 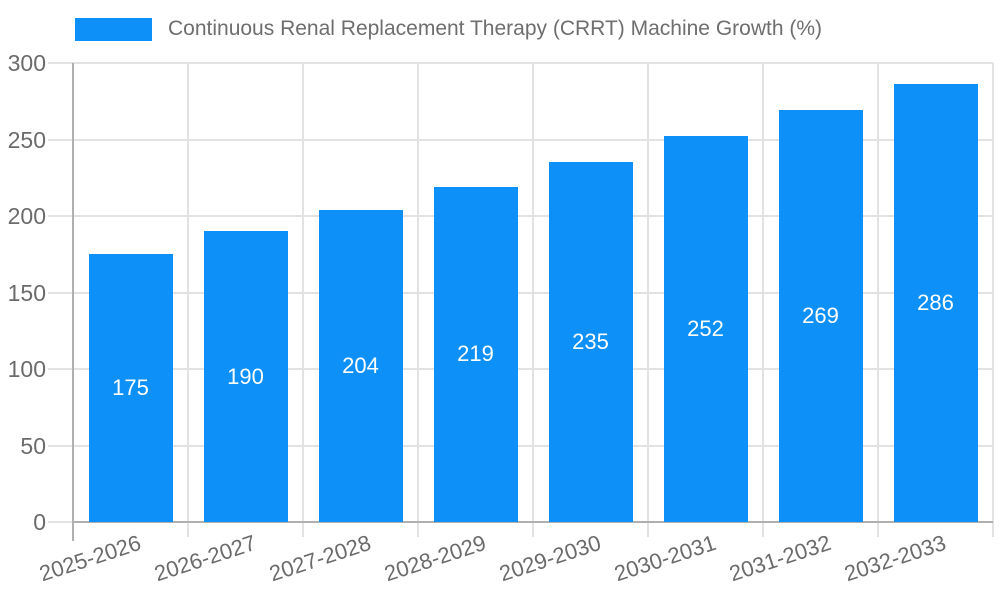 I want to click on bar-value-label: 286, so click(x=935, y=303).